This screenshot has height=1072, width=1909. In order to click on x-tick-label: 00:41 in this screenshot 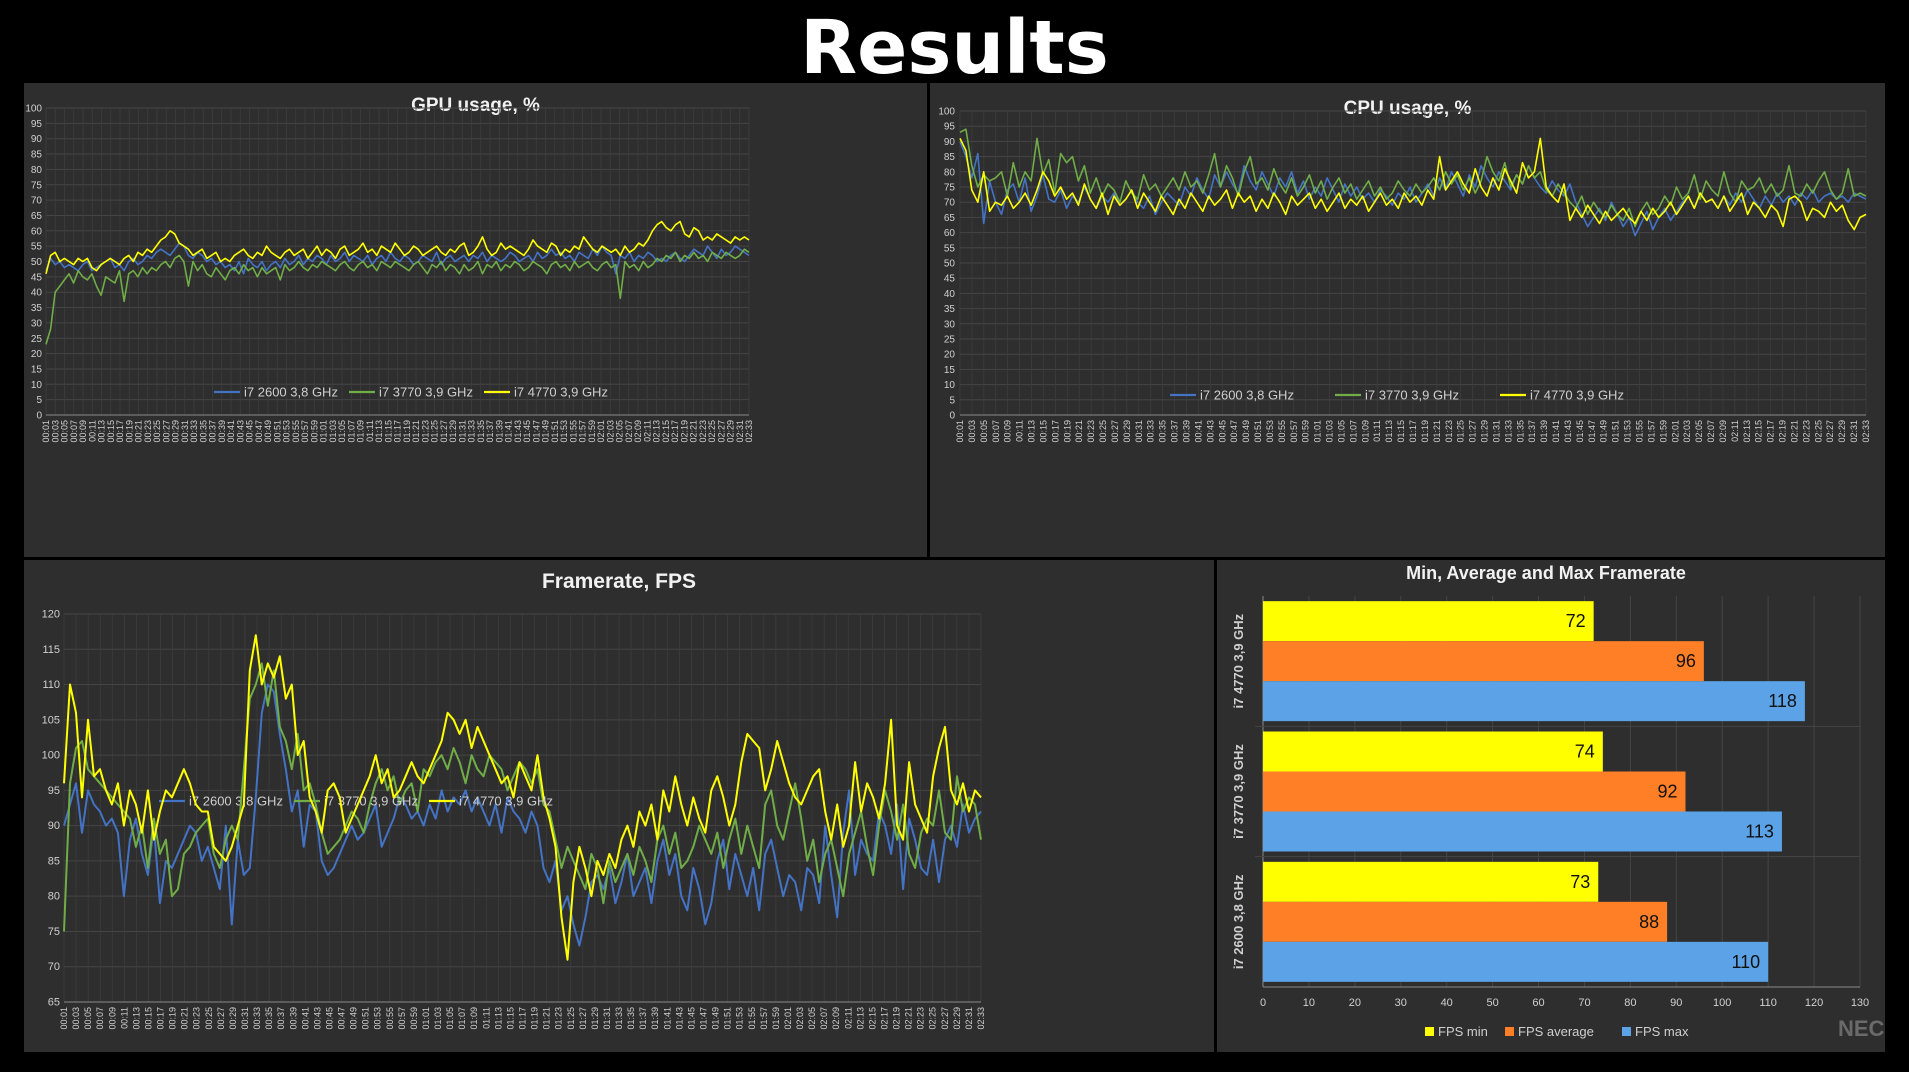, I will do `click(1198, 431)`.